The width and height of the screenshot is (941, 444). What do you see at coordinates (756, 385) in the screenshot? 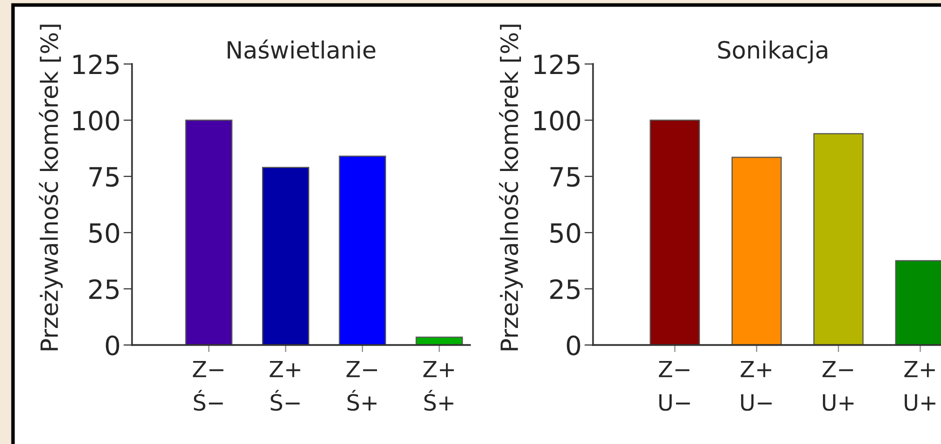
I see `x-tick-label: Z+ U−` at bounding box center [756, 385].